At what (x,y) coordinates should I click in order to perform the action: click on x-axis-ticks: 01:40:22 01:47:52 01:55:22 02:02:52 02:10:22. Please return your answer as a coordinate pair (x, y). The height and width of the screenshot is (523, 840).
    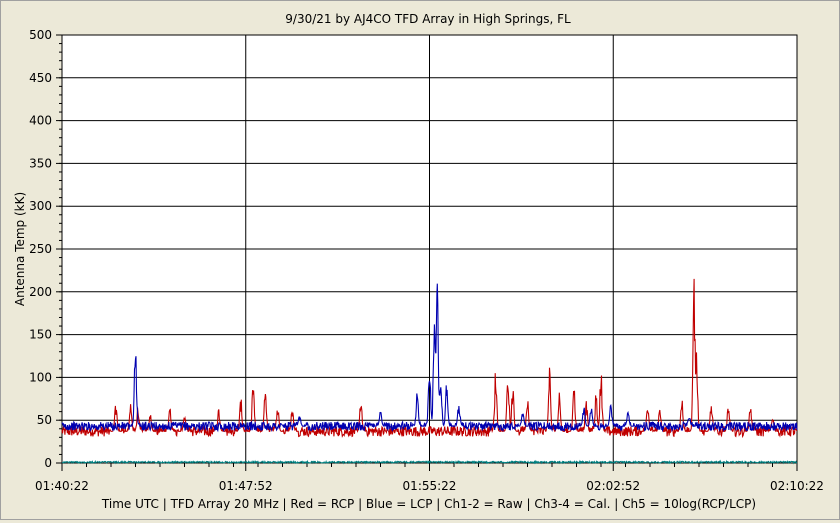
    Looking at the image, I should click on (429, 478).